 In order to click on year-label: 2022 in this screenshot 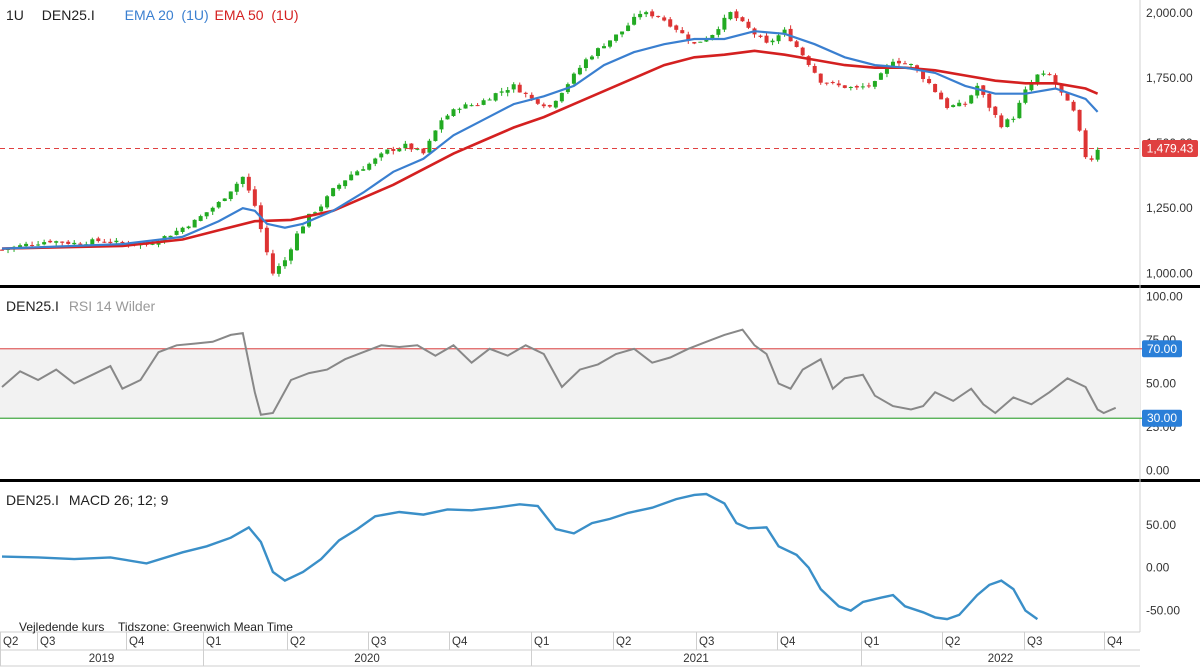, I will do `click(1001, 659)`.